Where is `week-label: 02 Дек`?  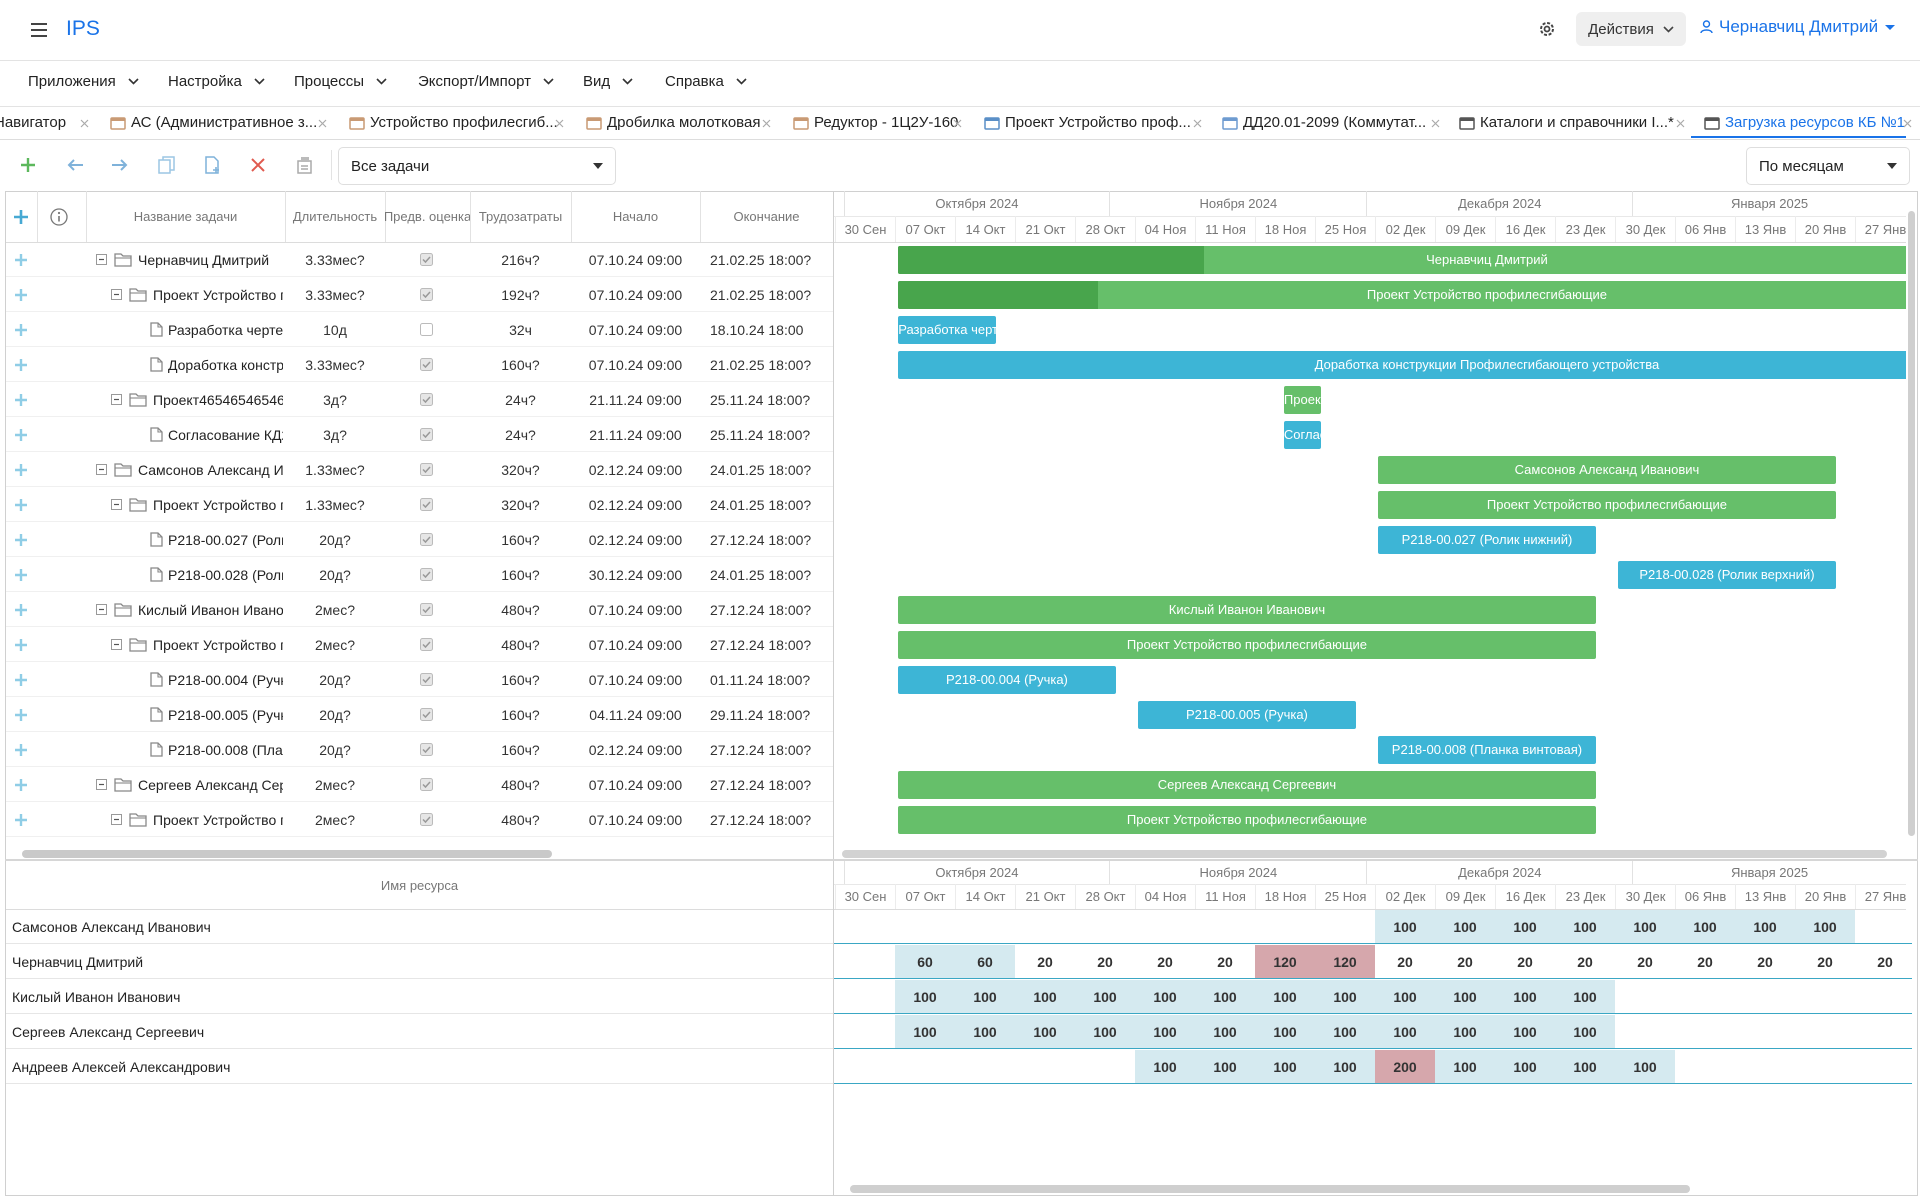 week-label: 02 Дек is located at coordinates (1405, 229).